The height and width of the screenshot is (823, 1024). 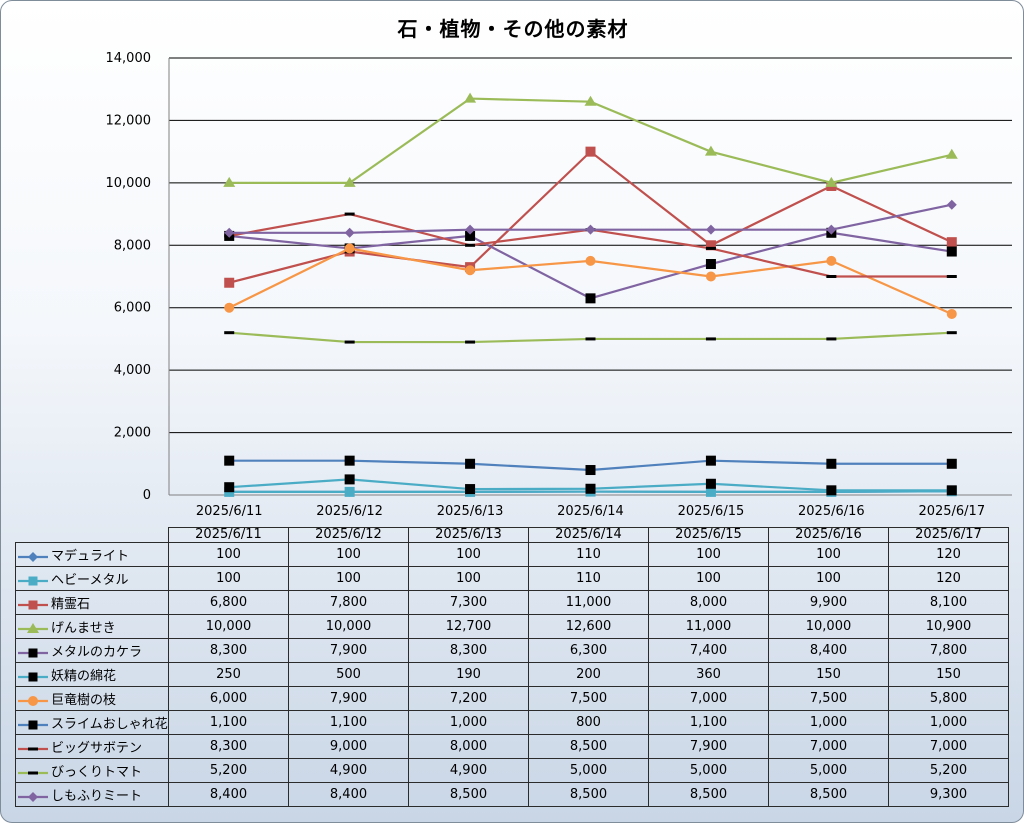 What do you see at coordinates (708, 650) in the screenshot?
I see `table-cell: 7,400` at bounding box center [708, 650].